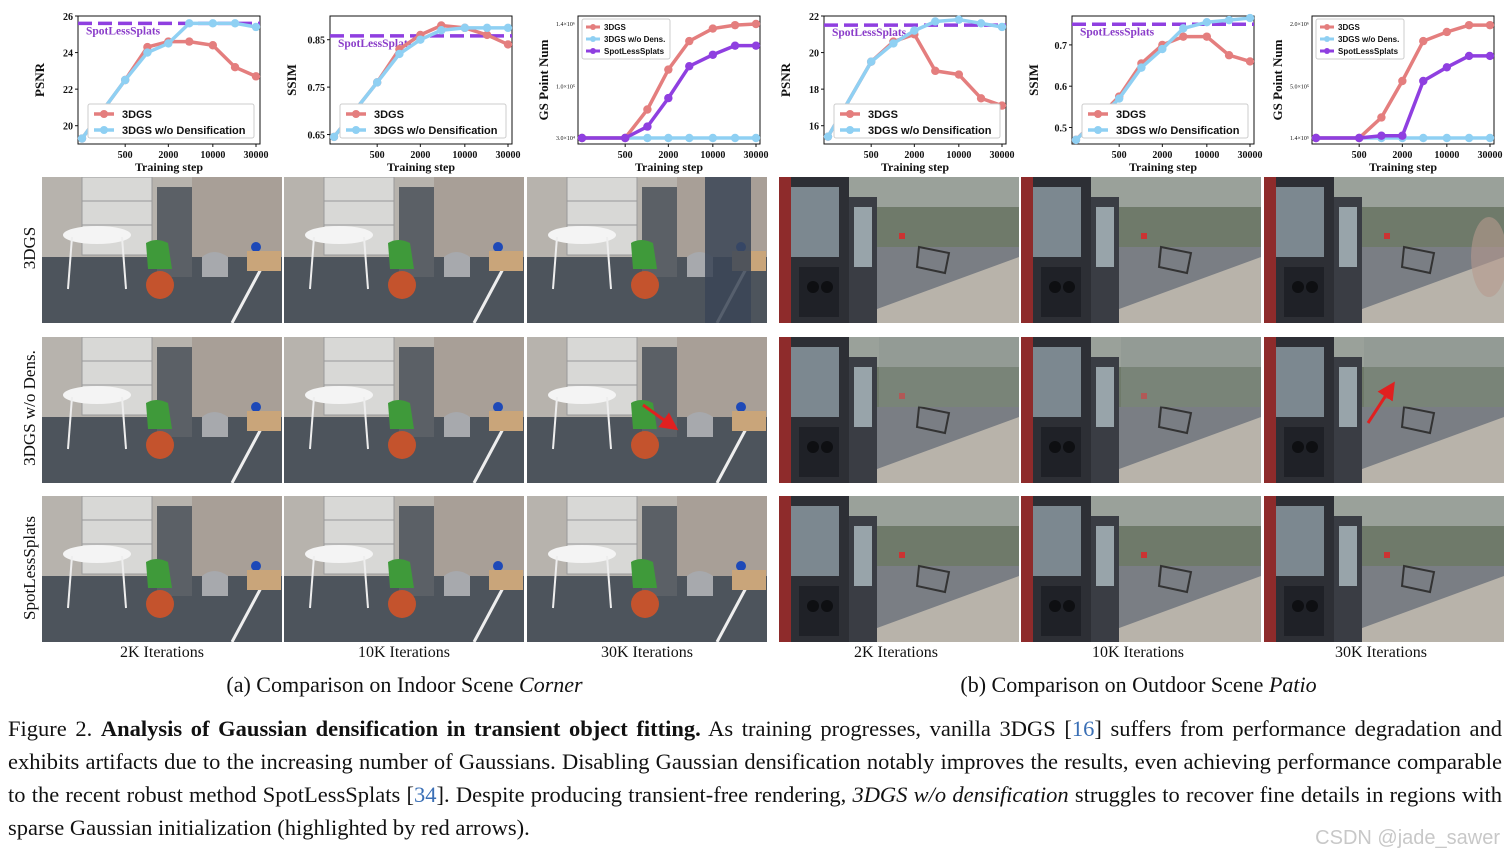 The width and height of the screenshot is (1510, 856). I want to click on y-tick-label: 16, so click(814, 127).